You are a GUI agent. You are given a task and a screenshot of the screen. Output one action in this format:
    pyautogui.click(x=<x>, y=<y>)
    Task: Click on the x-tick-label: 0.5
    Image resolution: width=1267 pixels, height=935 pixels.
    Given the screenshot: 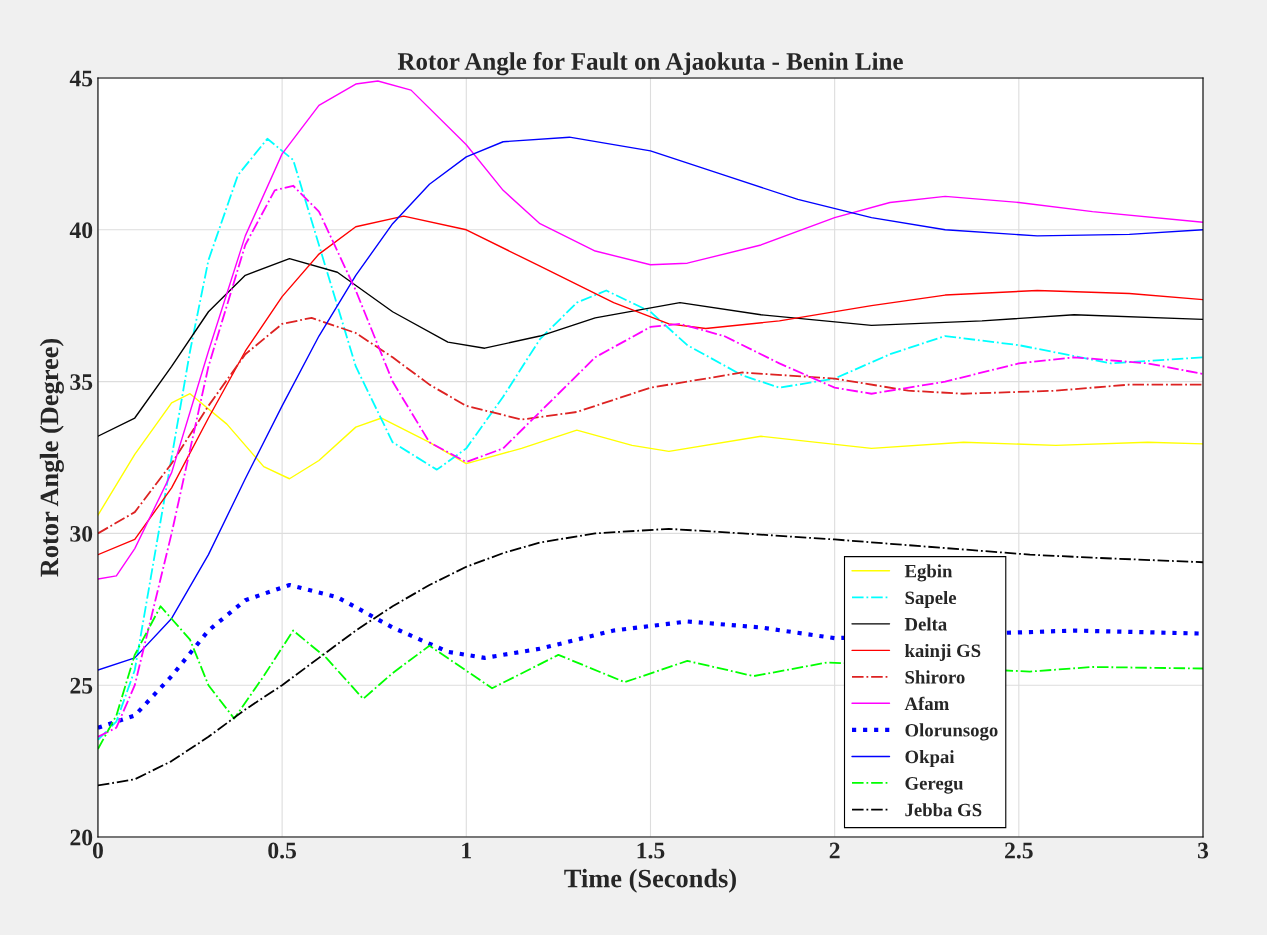 What is the action you would take?
    pyautogui.click(x=282, y=850)
    